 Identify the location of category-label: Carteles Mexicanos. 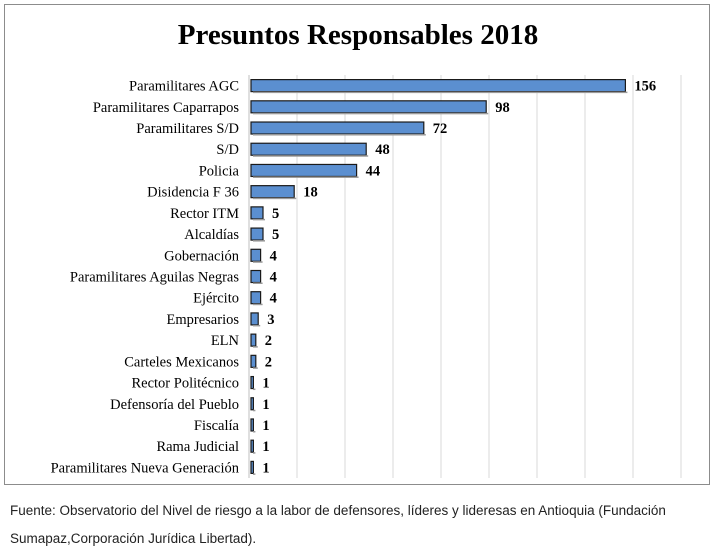
(181, 362).